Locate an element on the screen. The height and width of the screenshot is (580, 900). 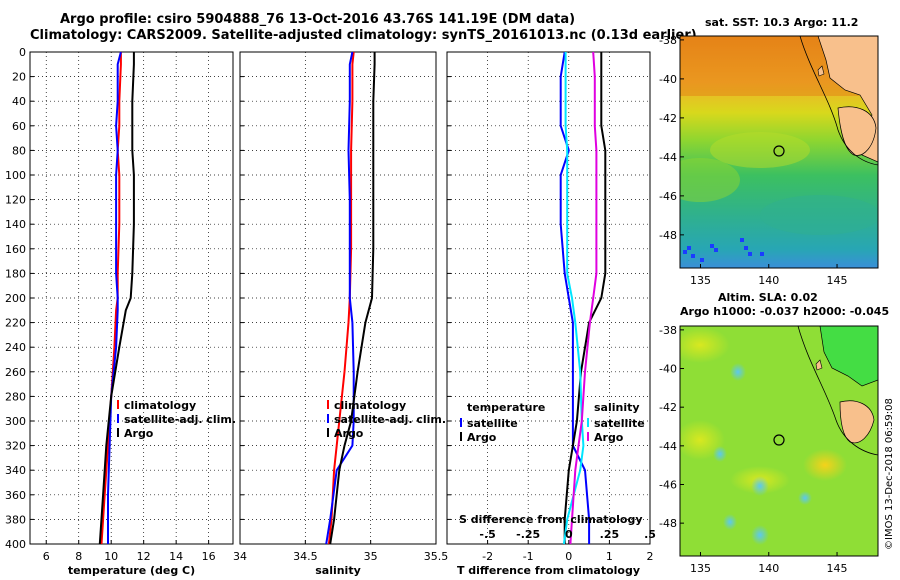
temperature-x-axis-label: temperature (deg C) is located at coordinates (131, 570).